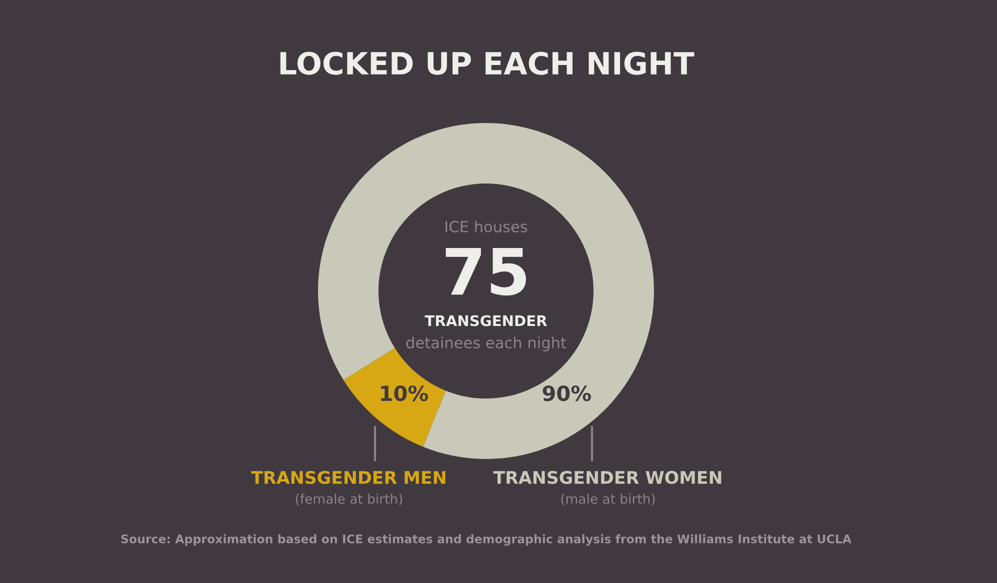  What do you see at coordinates (486, 540) in the screenshot?
I see `source-note: Source: Approximation based on ICE estimates and demographic analysis from the Williams Institute at UCLA` at bounding box center [486, 540].